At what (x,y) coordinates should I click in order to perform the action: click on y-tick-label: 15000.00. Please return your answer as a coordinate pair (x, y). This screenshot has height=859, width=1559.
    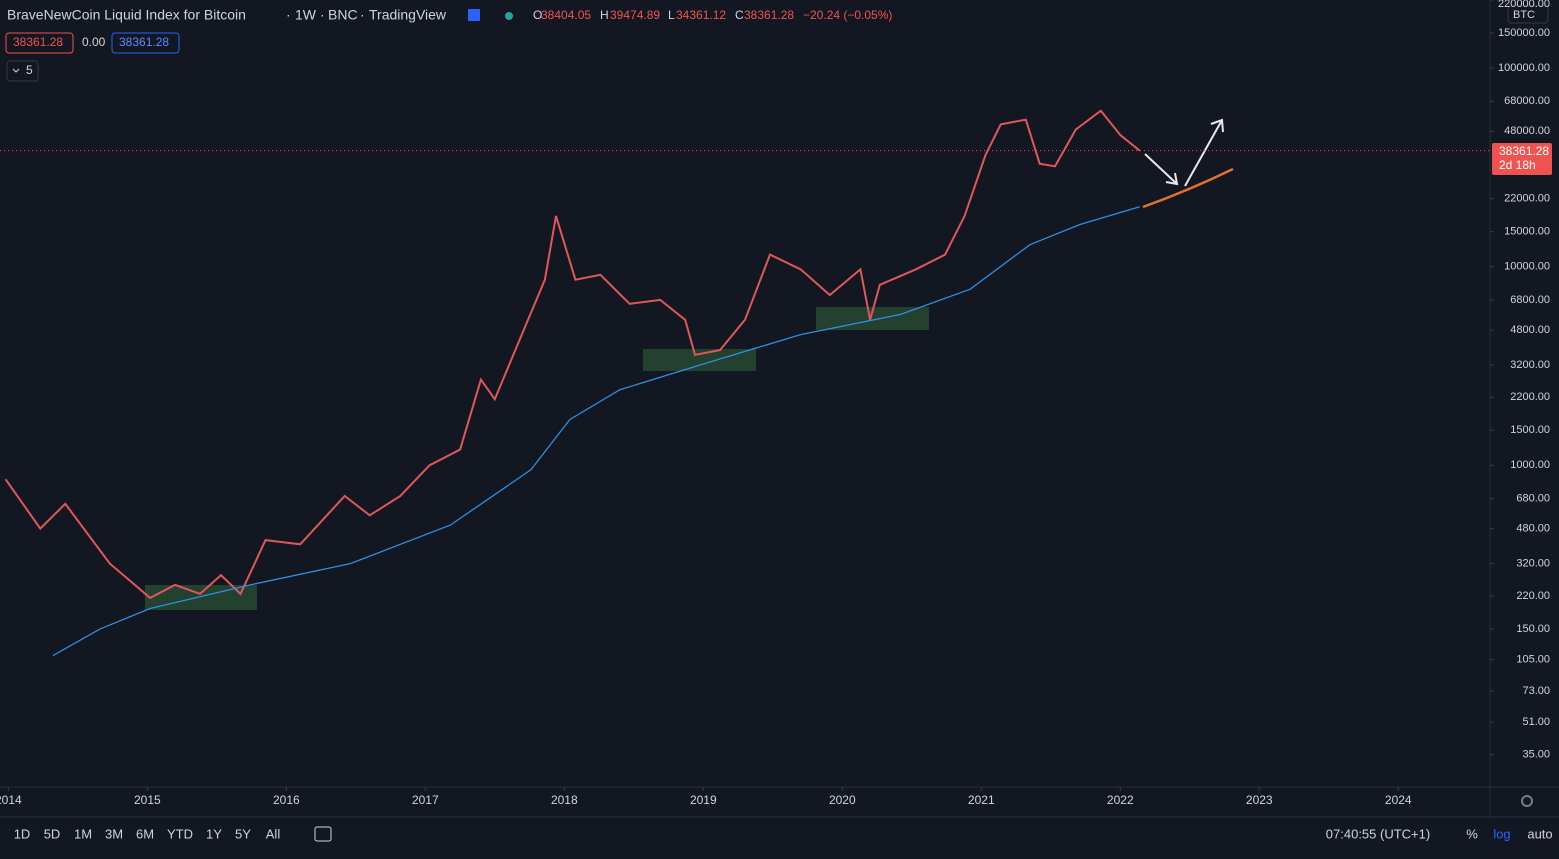
    Looking at the image, I should click on (1527, 232).